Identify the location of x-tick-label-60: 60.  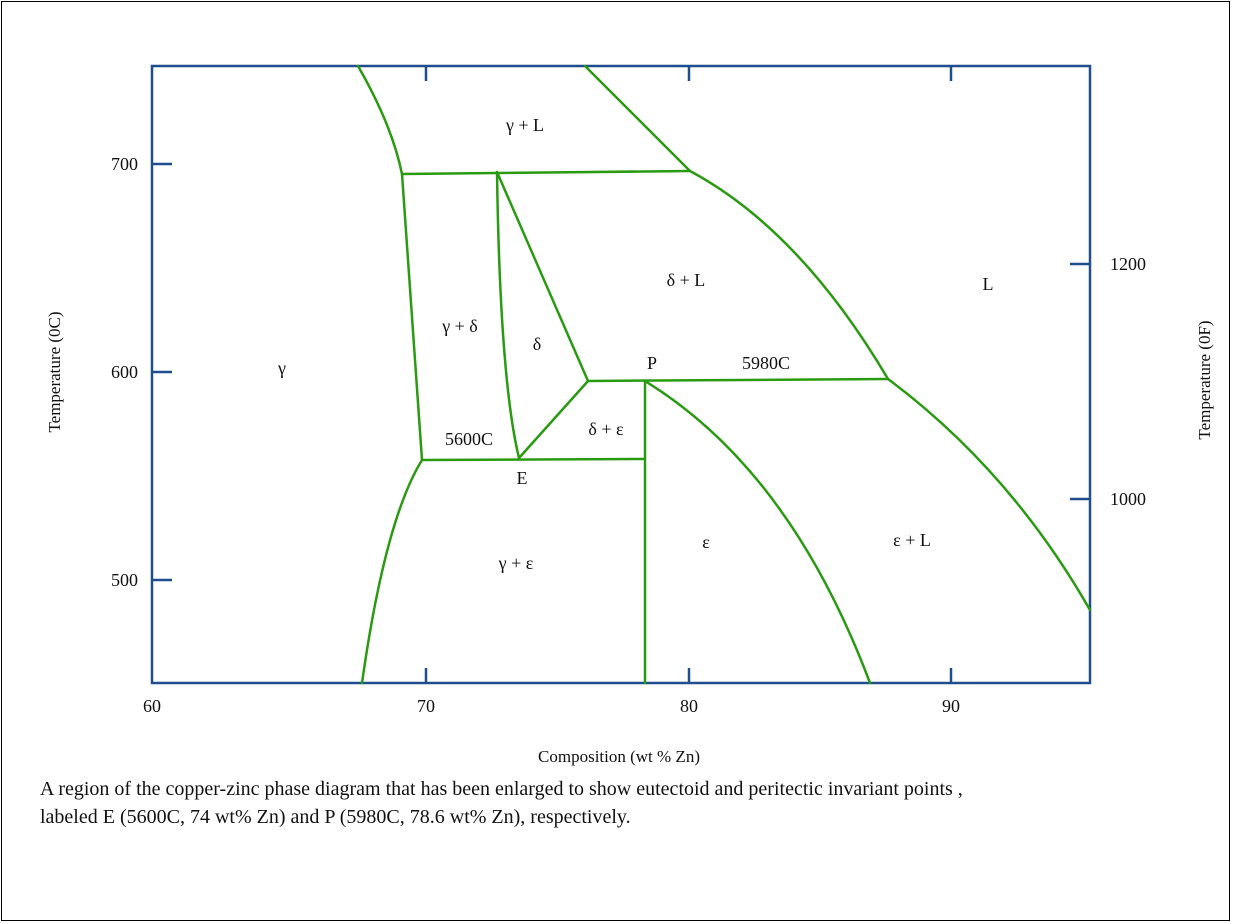
(152, 706).